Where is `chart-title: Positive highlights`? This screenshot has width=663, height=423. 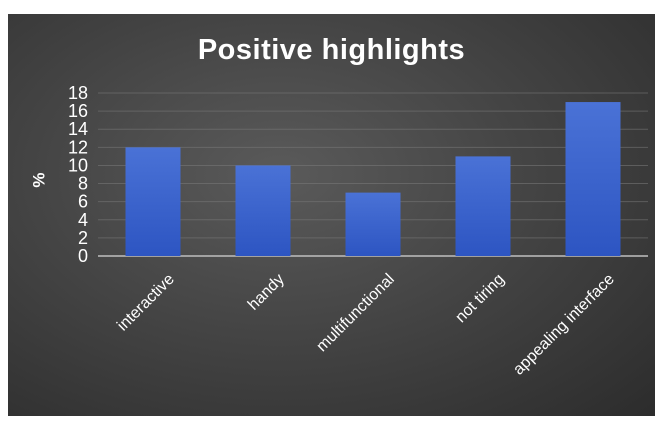 chart-title: Positive highlights is located at coordinates (331, 50).